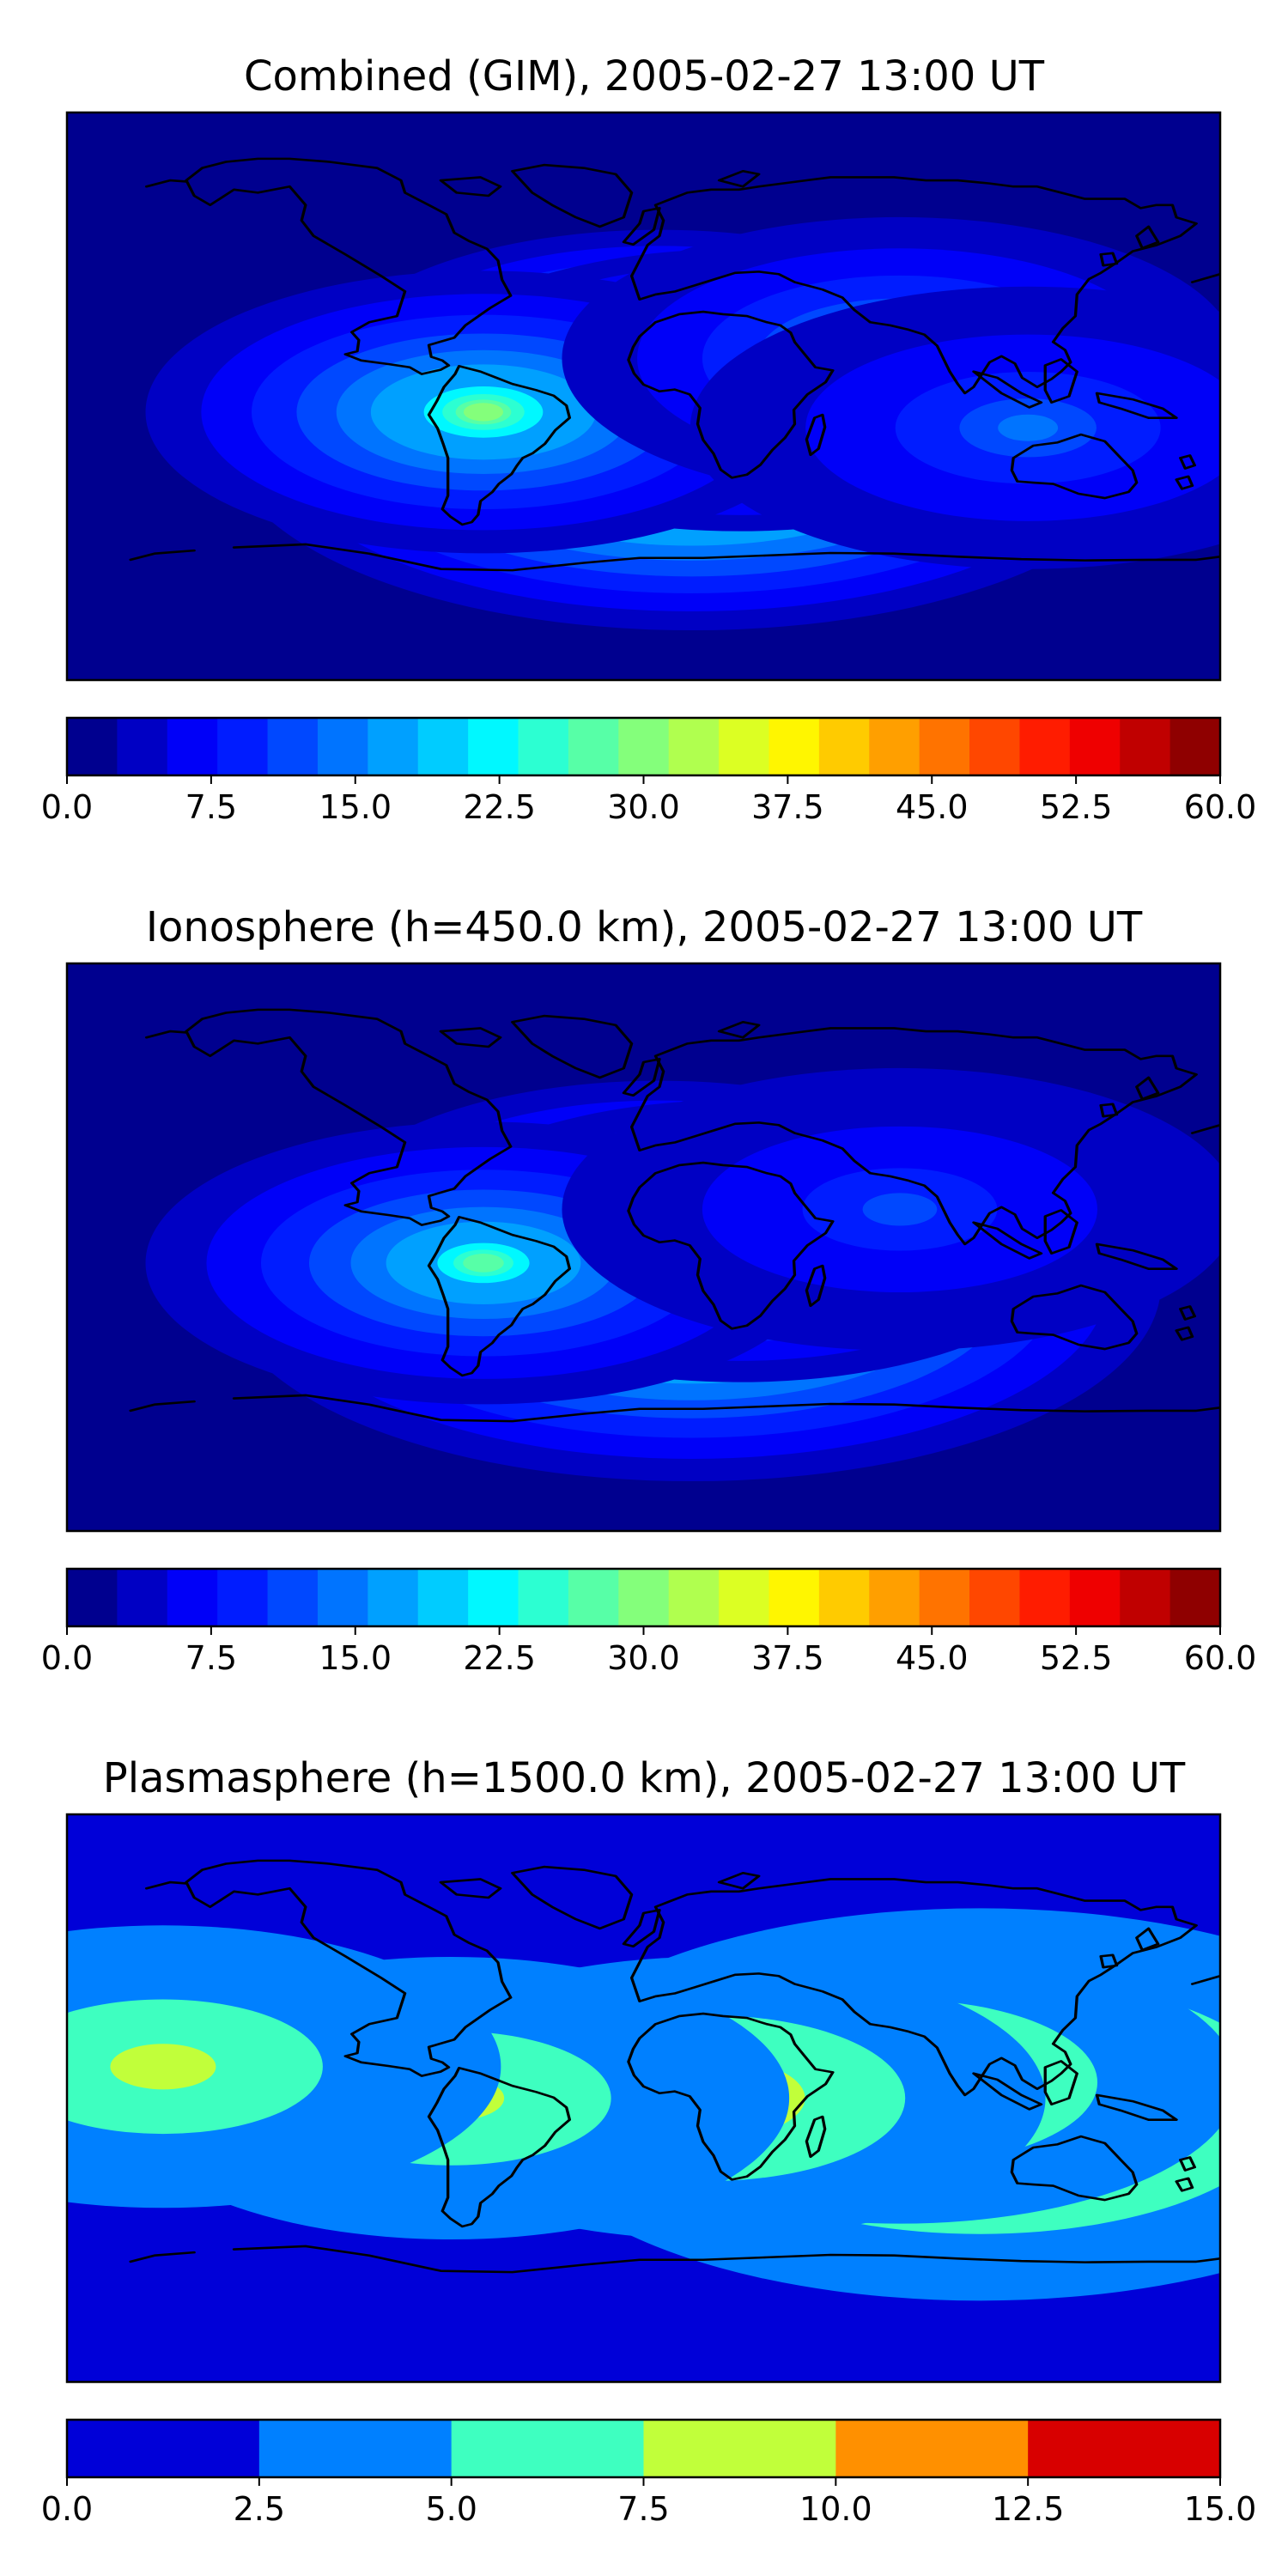 This screenshot has height=2576, width=1288. What do you see at coordinates (451, 2509) in the screenshot?
I see `colorbar-tick-label: 5.0` at bounding box center [451, 2509].